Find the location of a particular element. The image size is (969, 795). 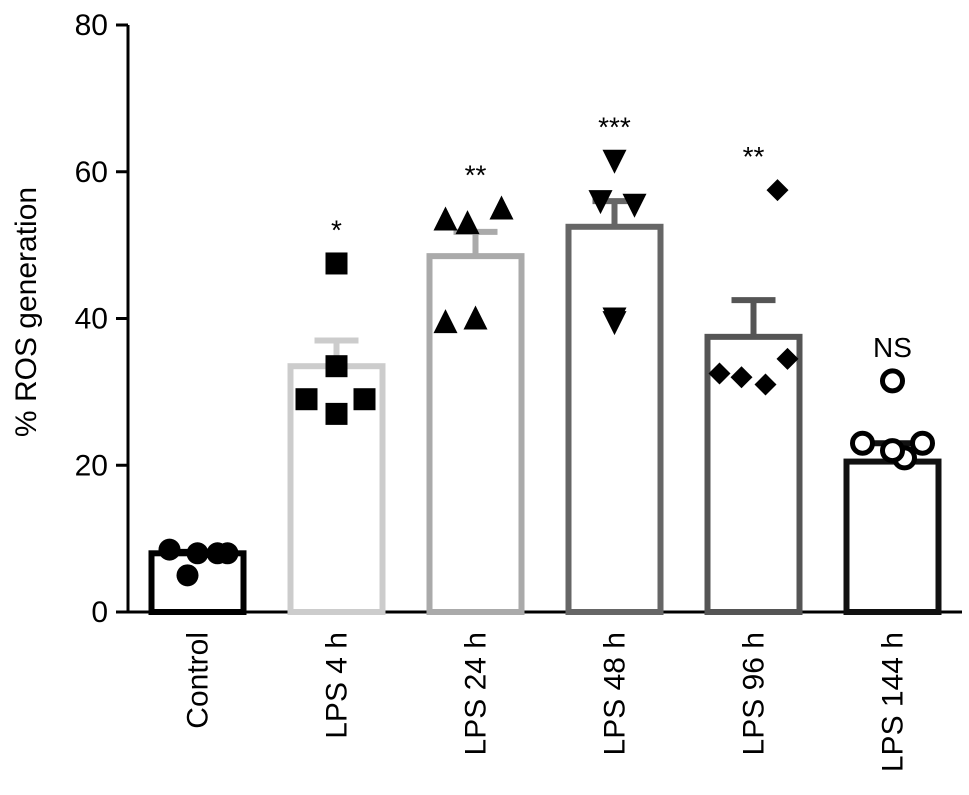

y-axis-title: % ROS generation is located at coordinates (26, 312).